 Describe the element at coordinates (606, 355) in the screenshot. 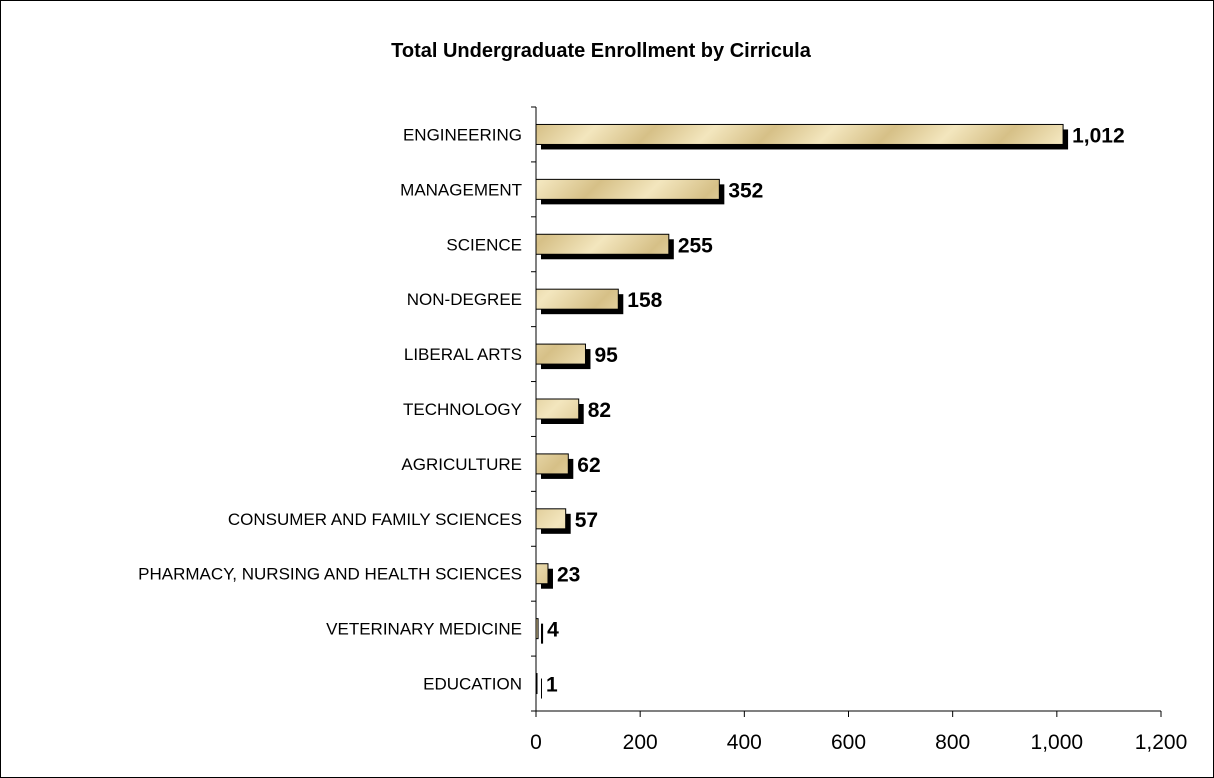

I see `data-label: 95` at that location.